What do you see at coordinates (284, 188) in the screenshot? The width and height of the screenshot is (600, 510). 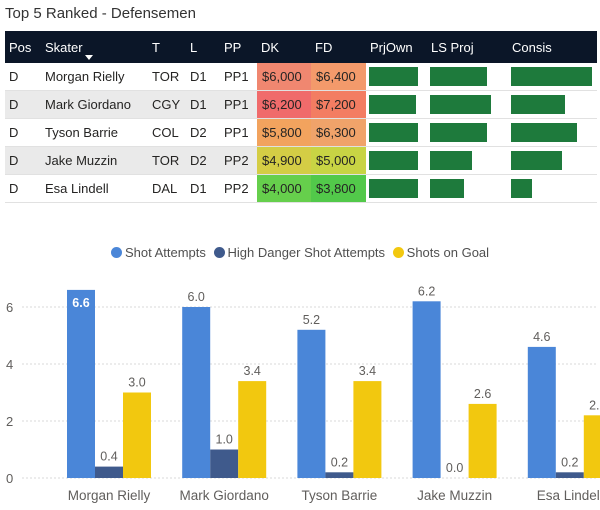 I see `cell-dk-salary: $4,000` at bounding box center [284, 188].